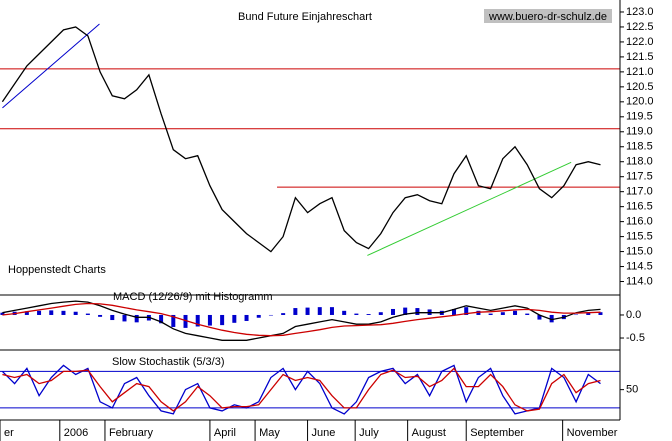 The image size is (672, 441). I want to click on y-tick-label: 118.0, so click(639, 162).